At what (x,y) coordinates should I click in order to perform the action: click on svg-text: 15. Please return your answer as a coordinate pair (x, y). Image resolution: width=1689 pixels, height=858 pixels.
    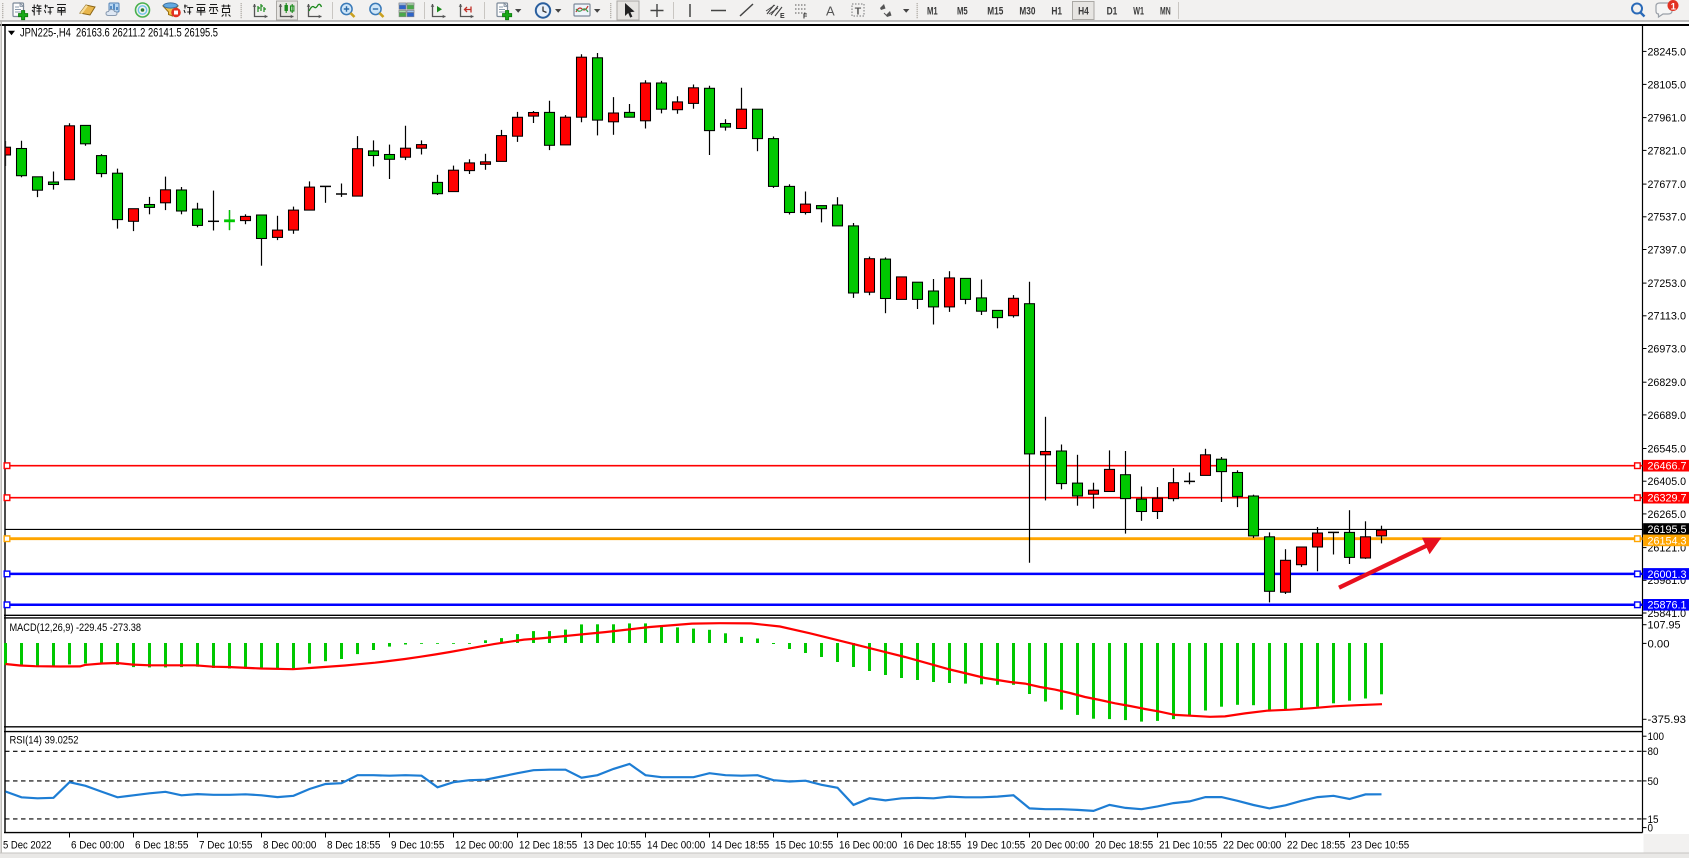
    Looking at the image, I should click on (1653, 820).